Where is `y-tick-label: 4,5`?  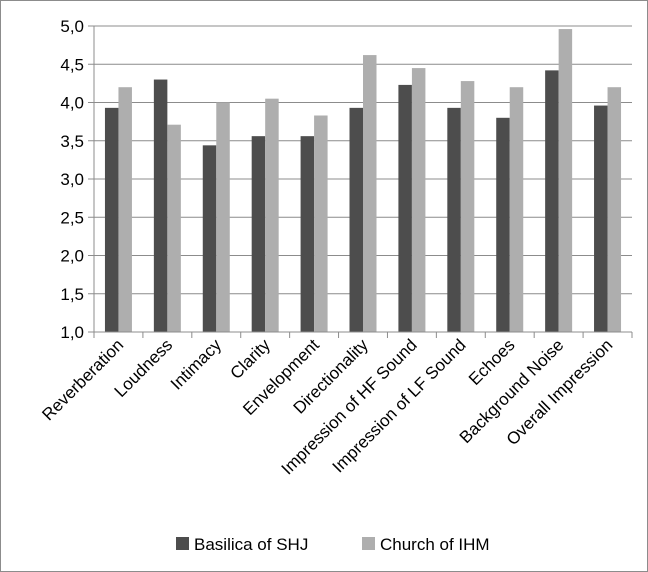 y-tick-label: 4,5 is located at coordinates (72, 64).